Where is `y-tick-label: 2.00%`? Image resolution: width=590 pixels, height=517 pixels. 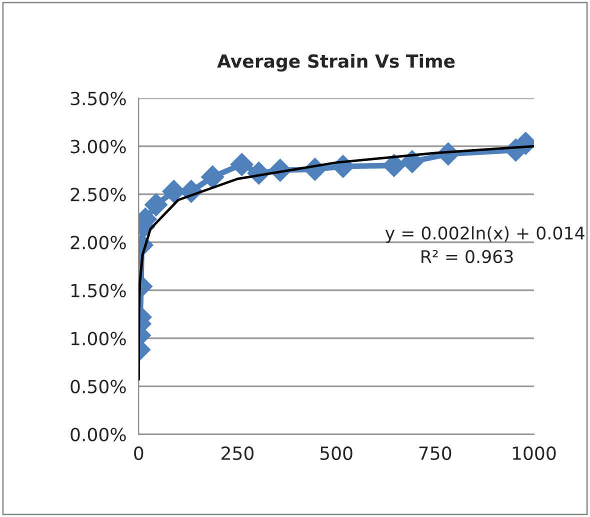
y-tick-label: 2.00% is located at coordinates (98, 243).